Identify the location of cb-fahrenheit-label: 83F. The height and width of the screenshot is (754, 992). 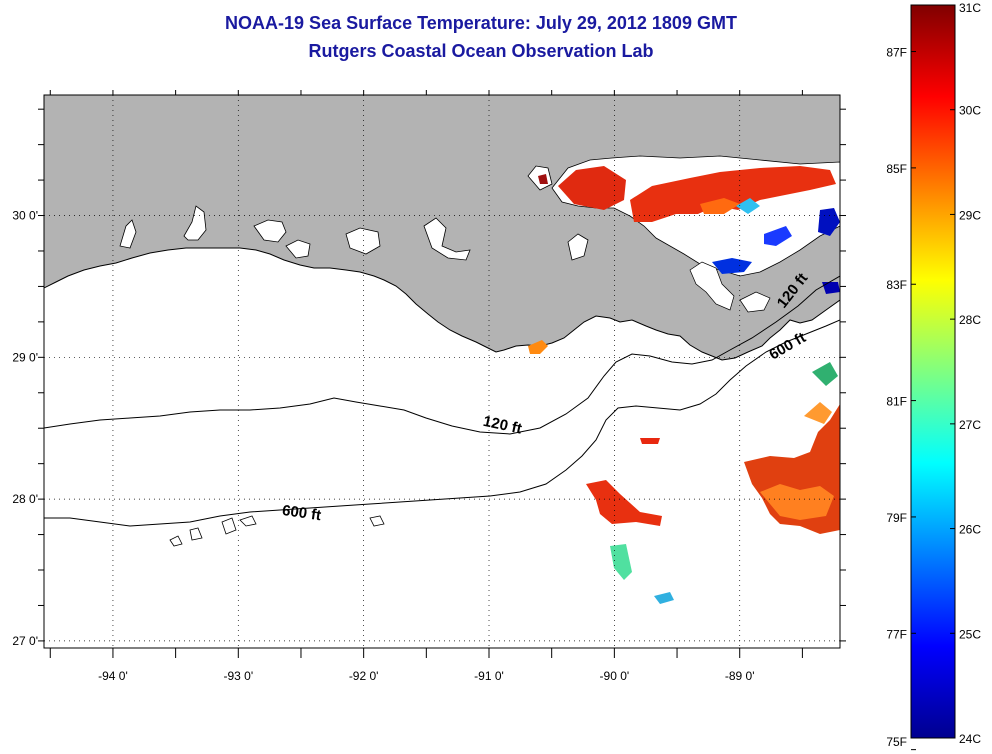
(896, 285).